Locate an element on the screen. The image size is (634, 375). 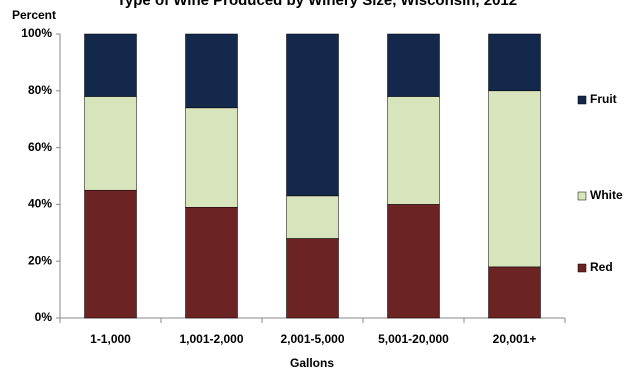
y-axis-label: Percent is located at coordinates (34, 15).